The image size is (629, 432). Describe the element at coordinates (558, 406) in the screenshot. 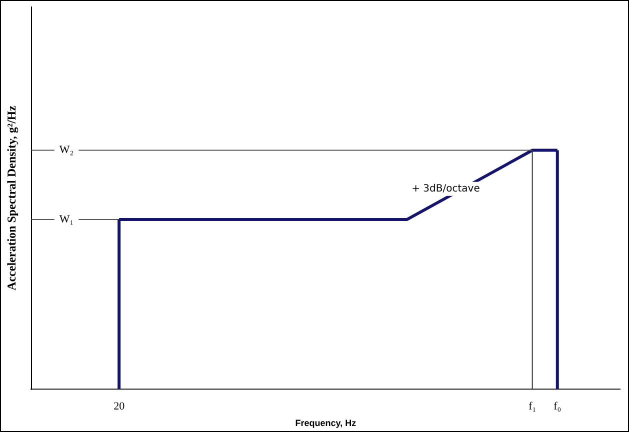

I see `x-tick-label: f₀` at that location.